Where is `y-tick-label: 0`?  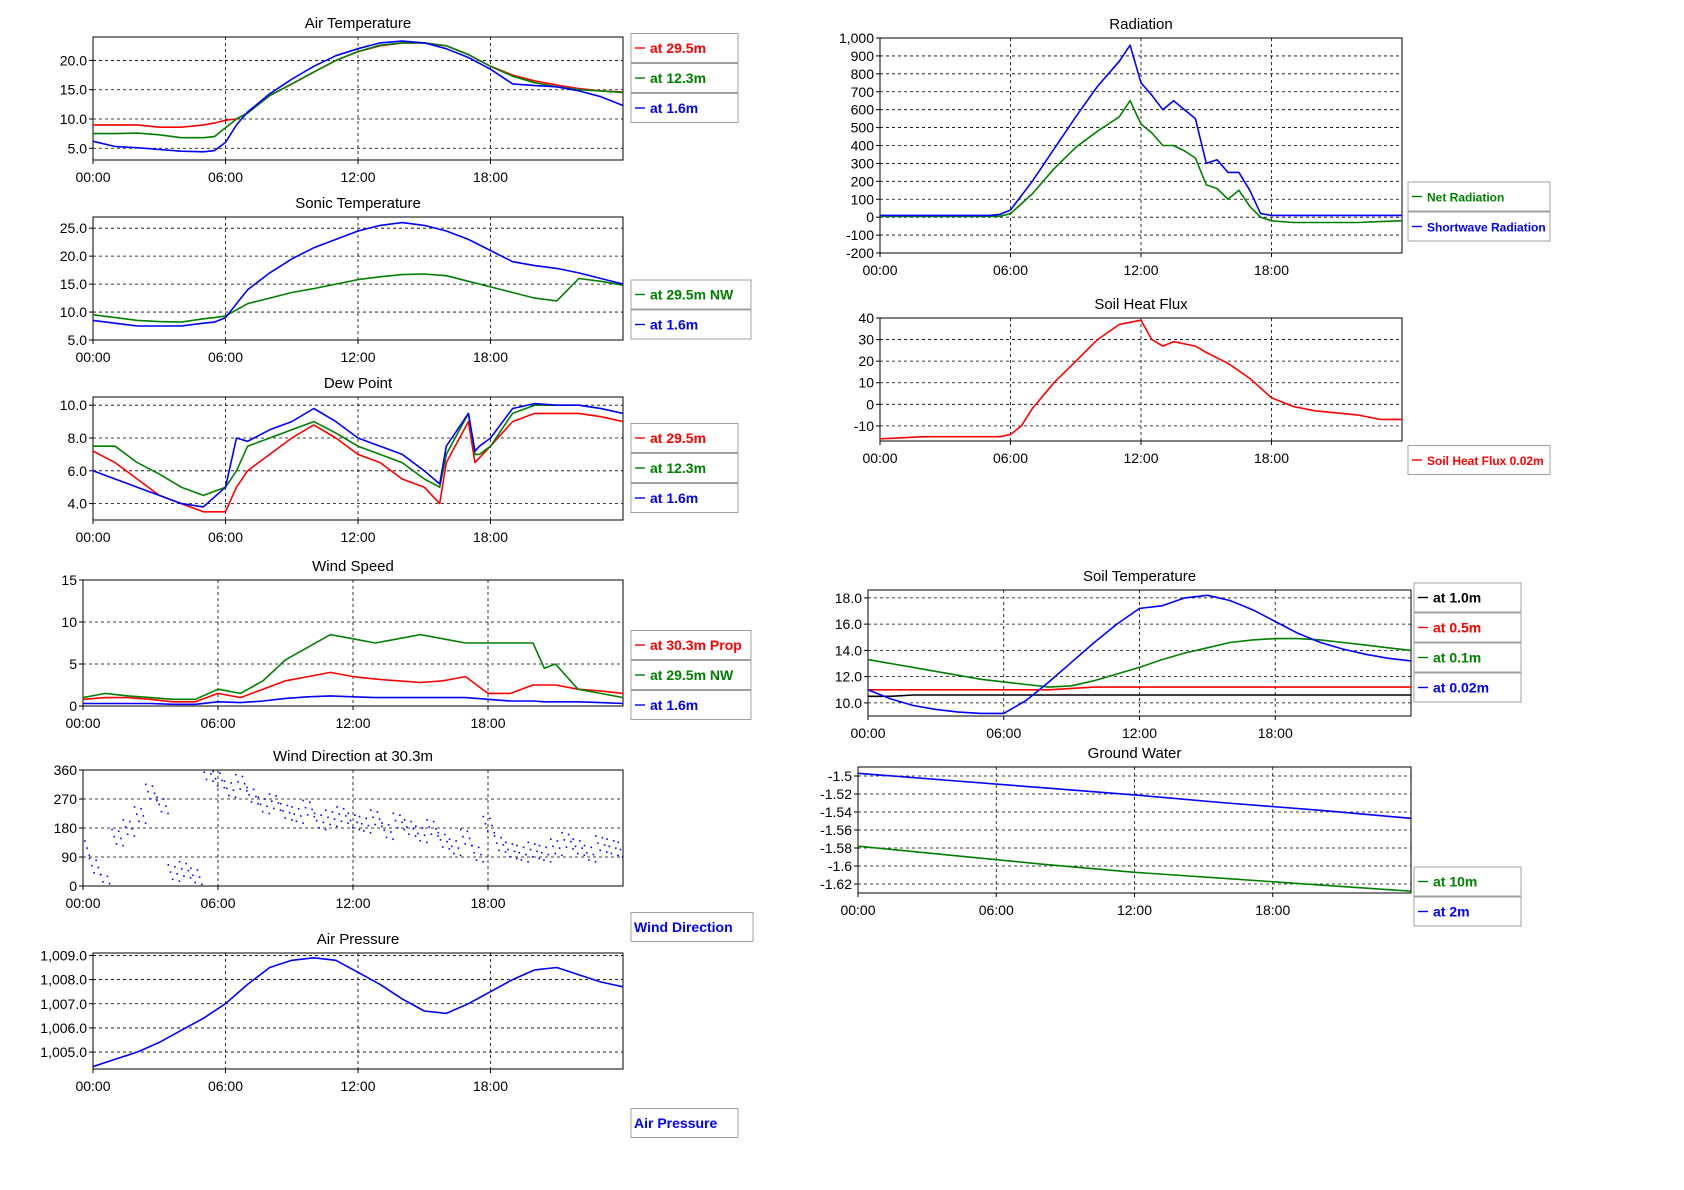
y-tick-label: 0 is located at coordinates (73, 886).